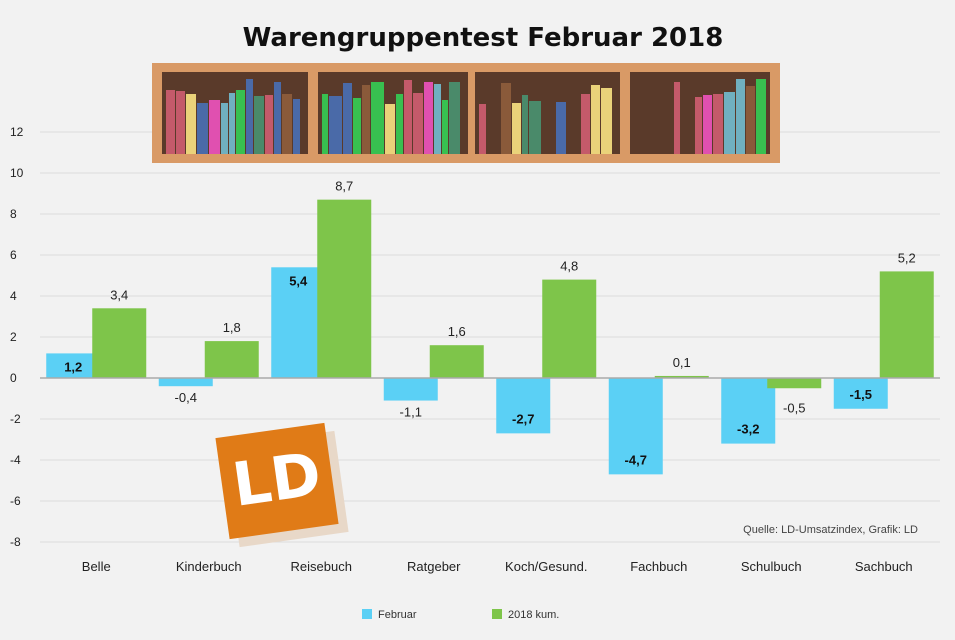 The width and height of the screenshot is (955, 640). What do you see at coordinates (13, 378) in the screenshot?
I see `y-tick-label: 0` at bounding box center [13, 378].